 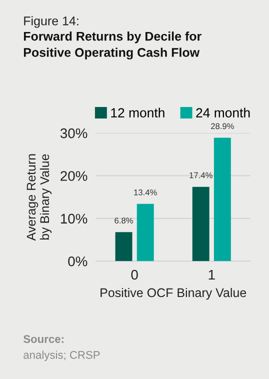 I want to click on legend-label: 12 month, so click(x=137, y=113).